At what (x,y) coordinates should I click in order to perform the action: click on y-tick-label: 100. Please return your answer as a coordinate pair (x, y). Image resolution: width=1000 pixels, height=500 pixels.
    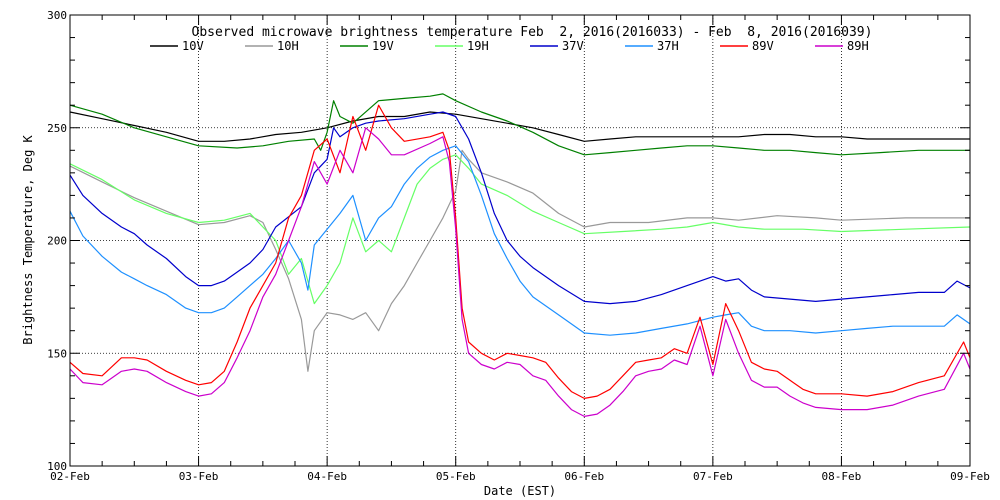
    Looking at the image, I should click on (57, 466).